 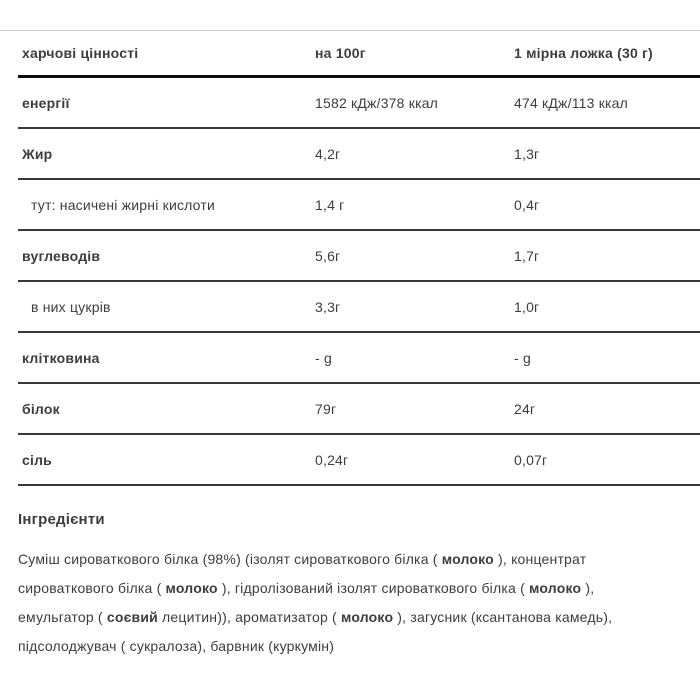 I want to click on row-value-per-100g: 0,24г, so click(x=332, y=459).